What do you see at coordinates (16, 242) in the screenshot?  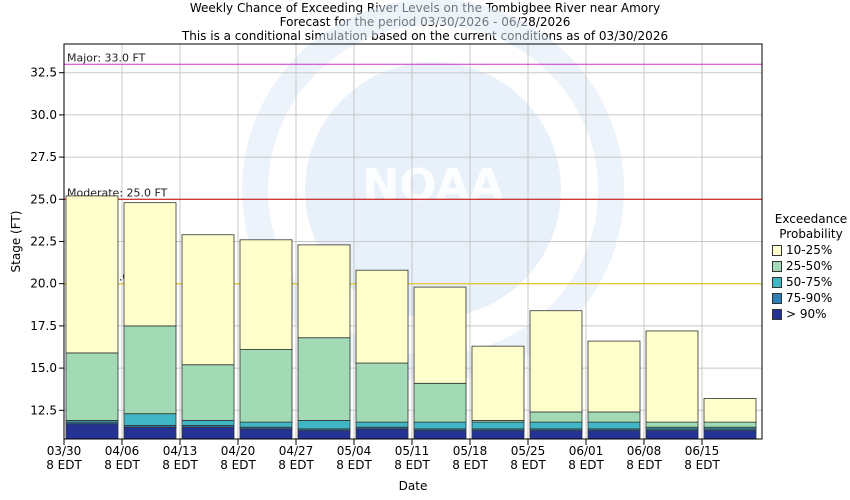 I see `y-axis-label: Stage (FT)` at bounding box center [16, 242].